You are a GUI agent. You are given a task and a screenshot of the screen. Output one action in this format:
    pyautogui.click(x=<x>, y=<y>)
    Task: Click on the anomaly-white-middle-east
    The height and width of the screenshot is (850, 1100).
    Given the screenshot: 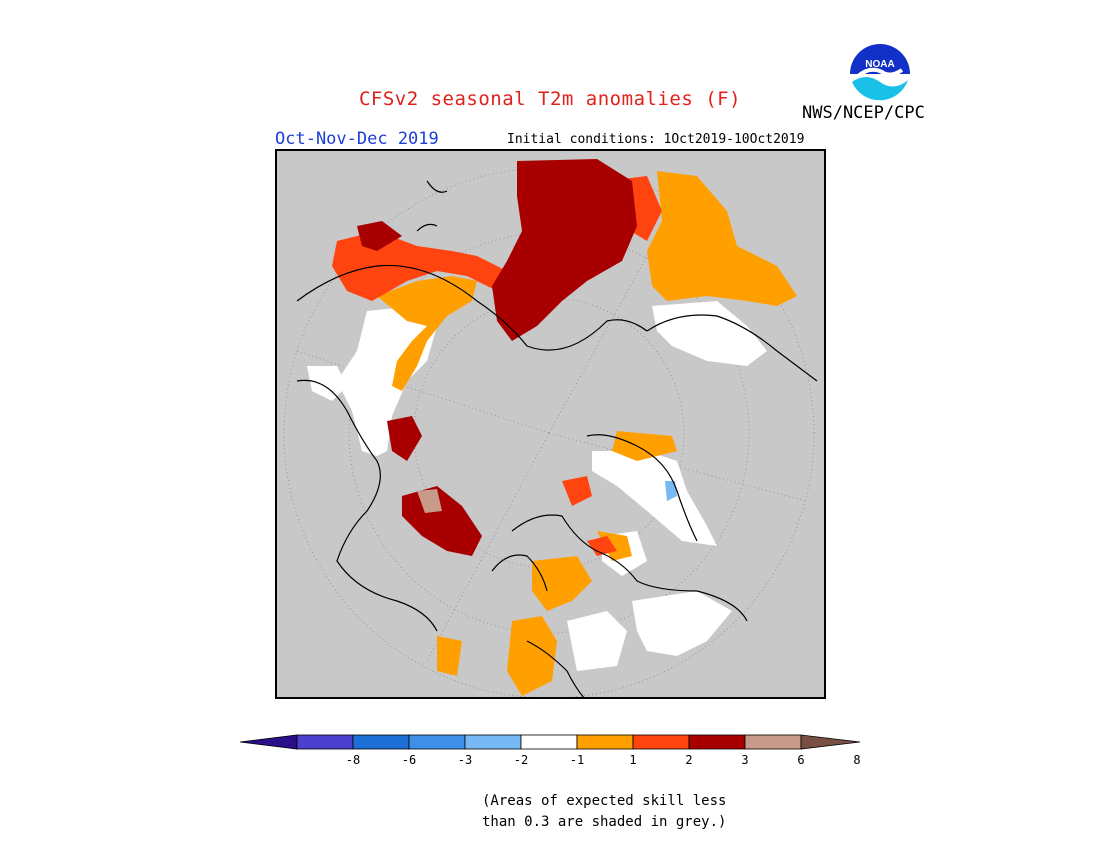 What is the action you would take?
    pyautogui.click(x=327, y=383)
    